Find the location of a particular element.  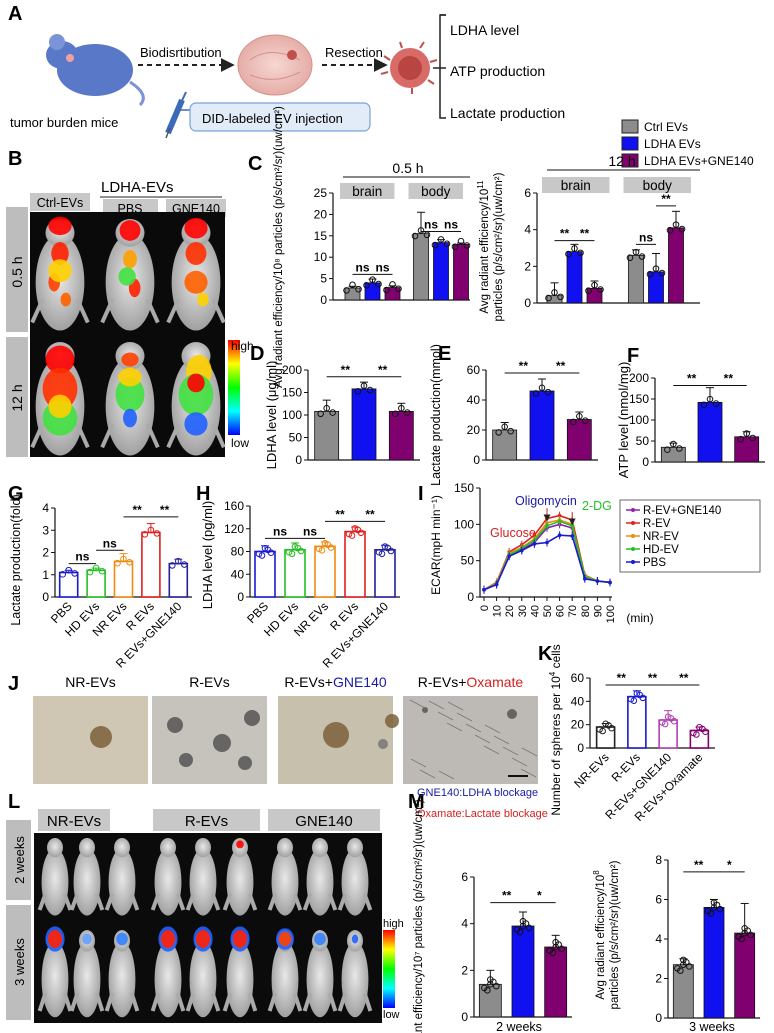

legend-swatch-ctrl is located at coordinates (630, 126).